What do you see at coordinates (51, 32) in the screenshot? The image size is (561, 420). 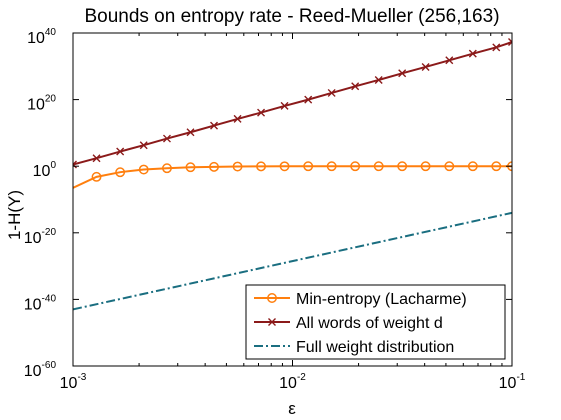 I see `y-tick-exponent: 40` at bounding box center [51, 32].